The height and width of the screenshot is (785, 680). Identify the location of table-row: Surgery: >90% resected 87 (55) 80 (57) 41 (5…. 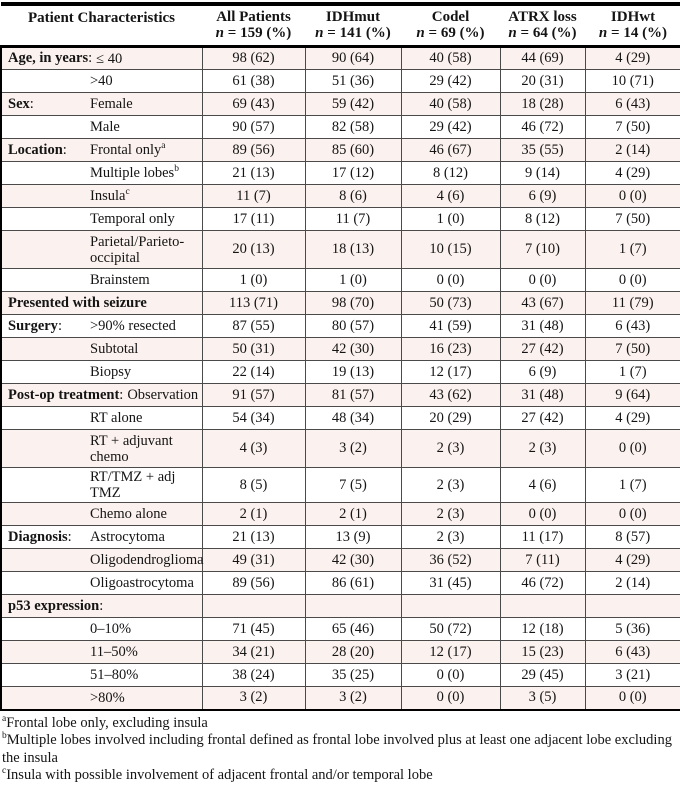
(340, 326).